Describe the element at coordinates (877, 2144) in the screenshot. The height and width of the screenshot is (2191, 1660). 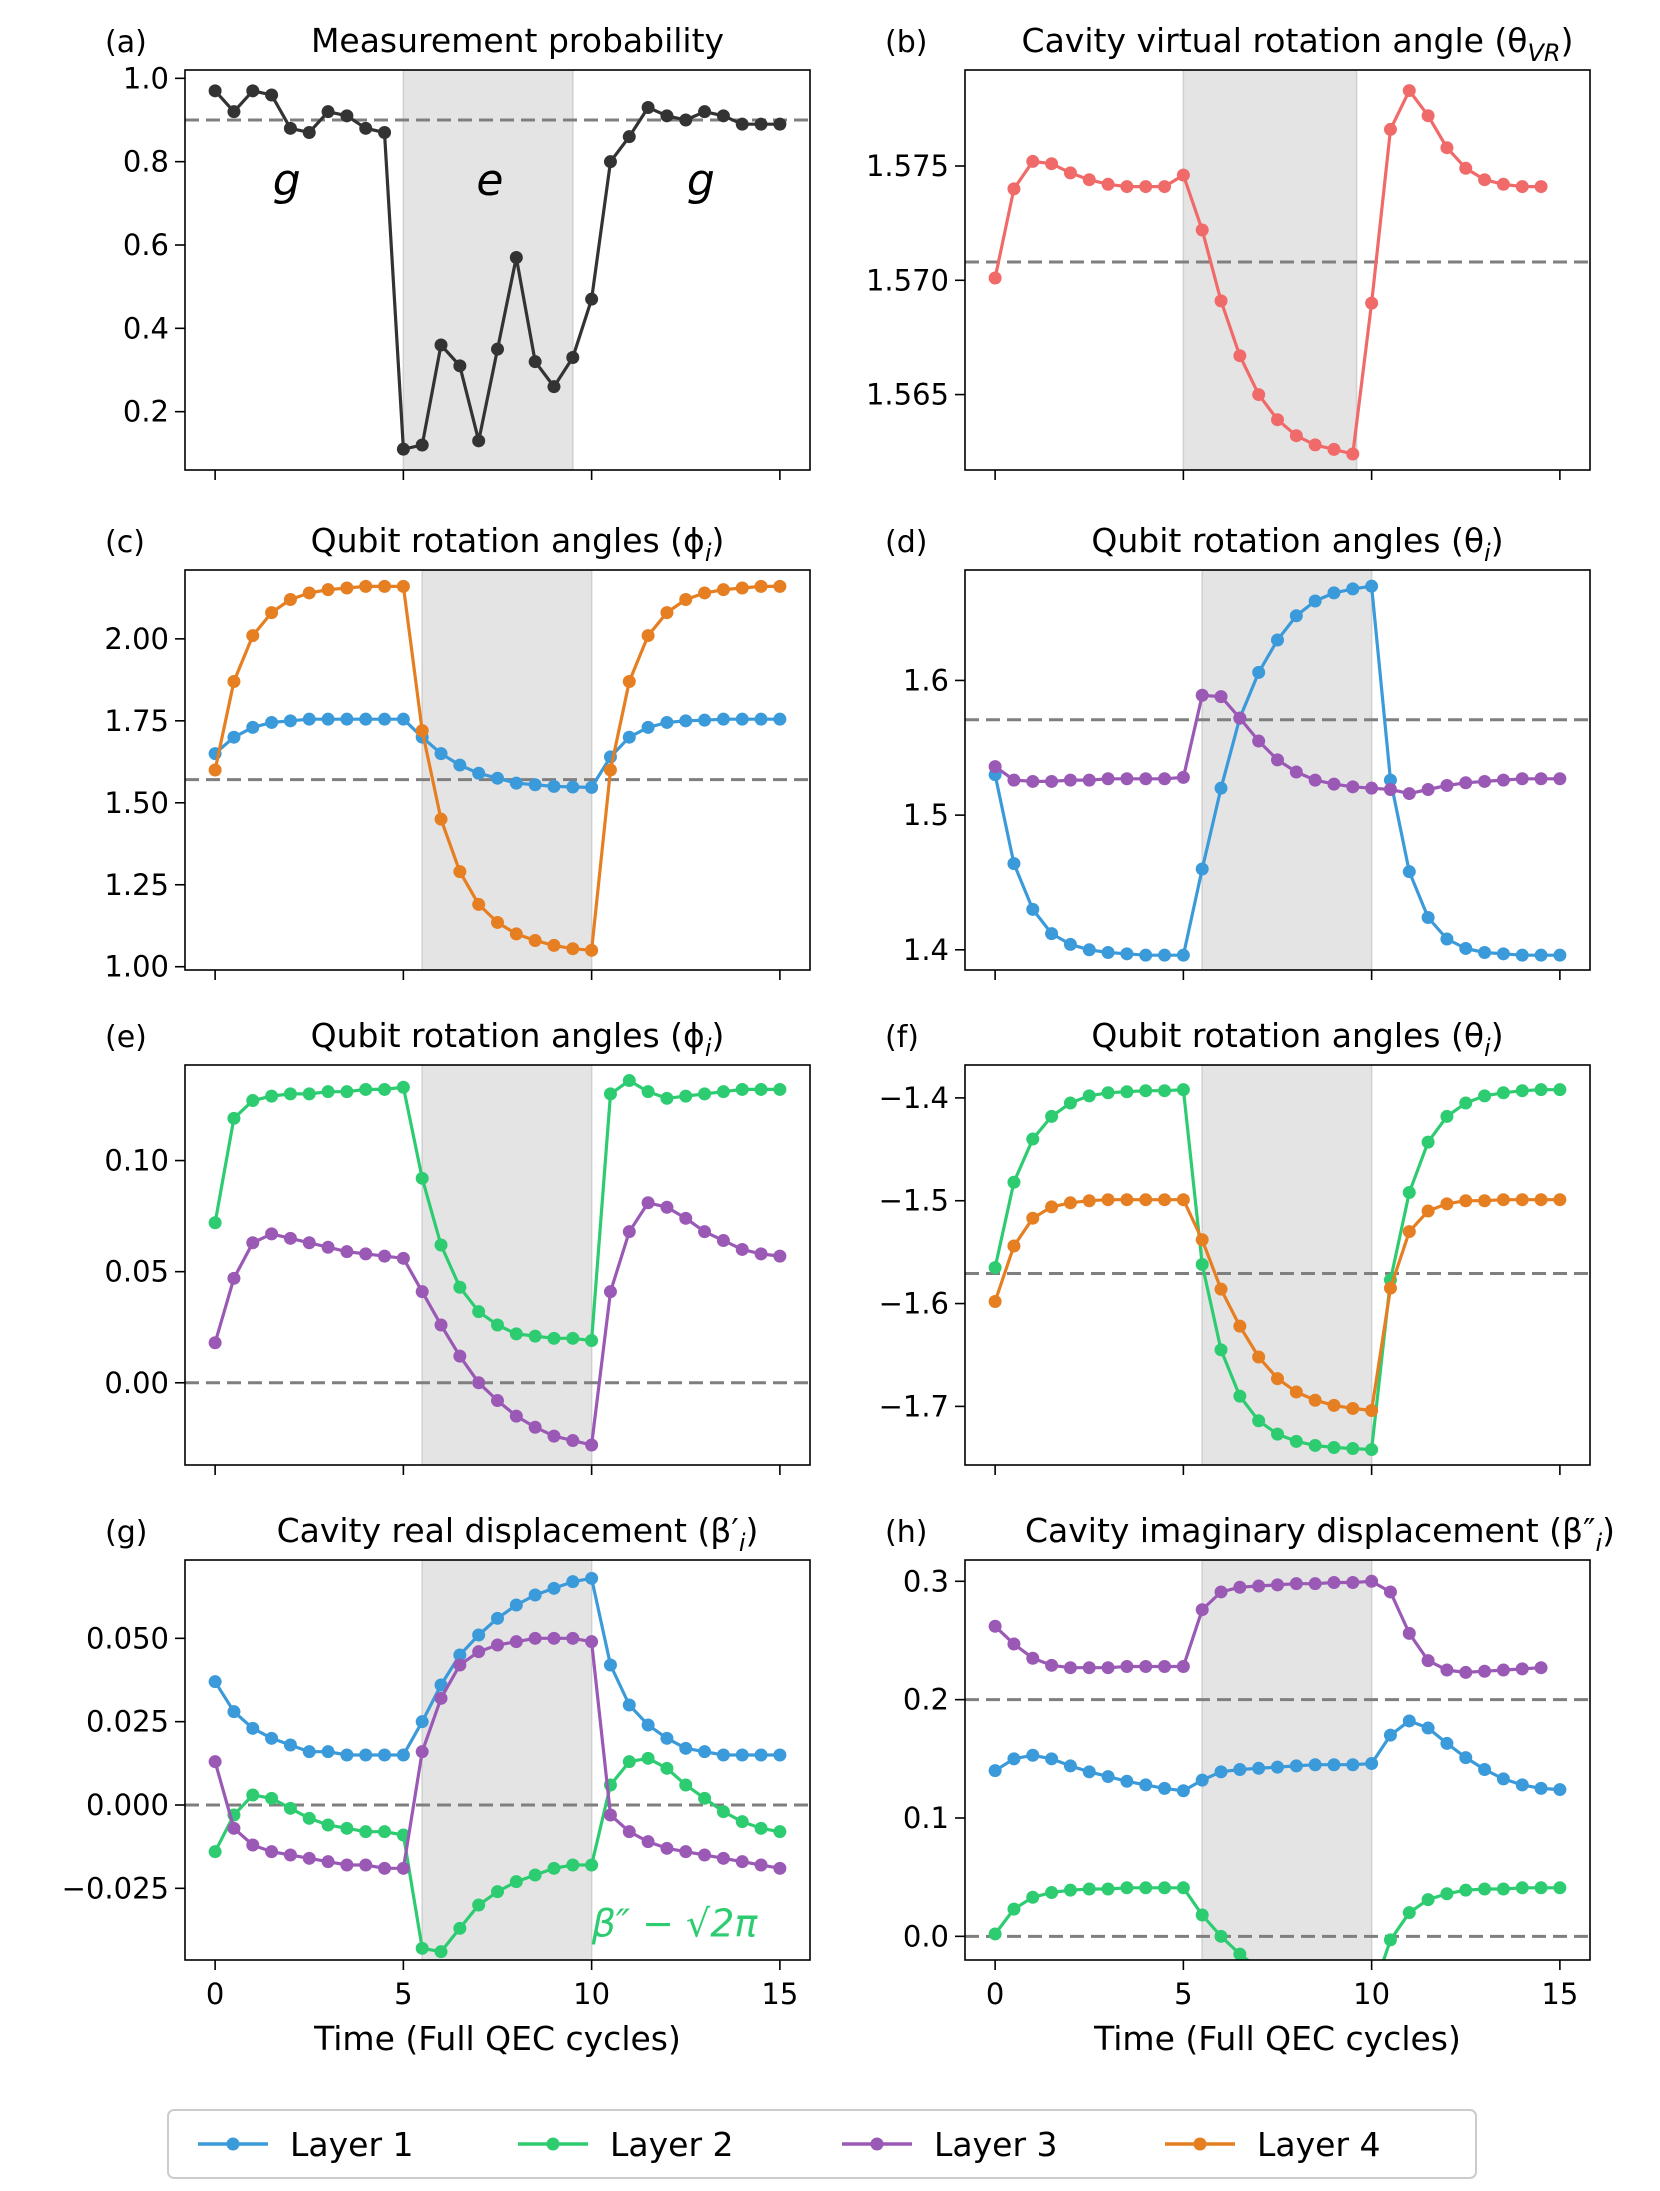
I see `legend-swatch-marker` at that location.